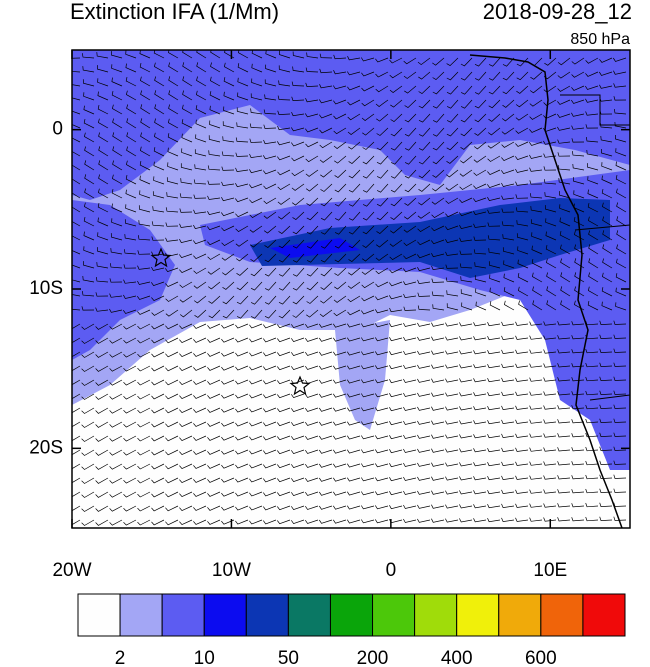  Describe the element at coordinates (373, 657) in the screenshot. I see `colorbar-label: 200` at that location.